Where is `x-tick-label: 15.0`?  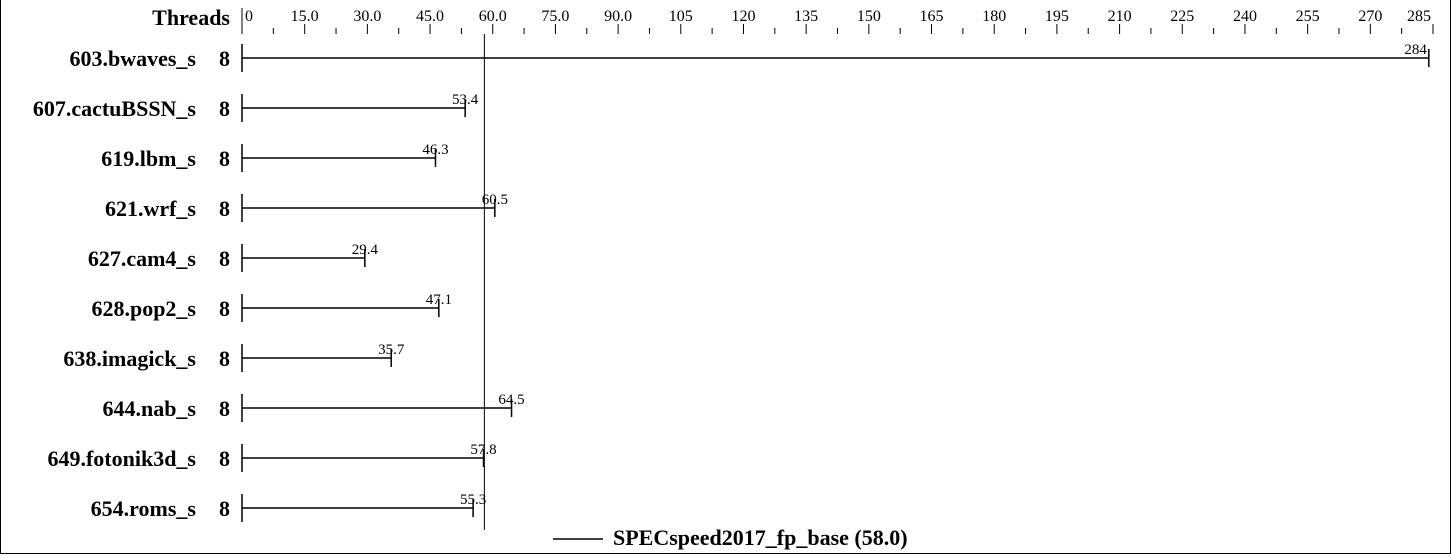
x-tick-label: 15.0 is located at coordinates (305, 16).